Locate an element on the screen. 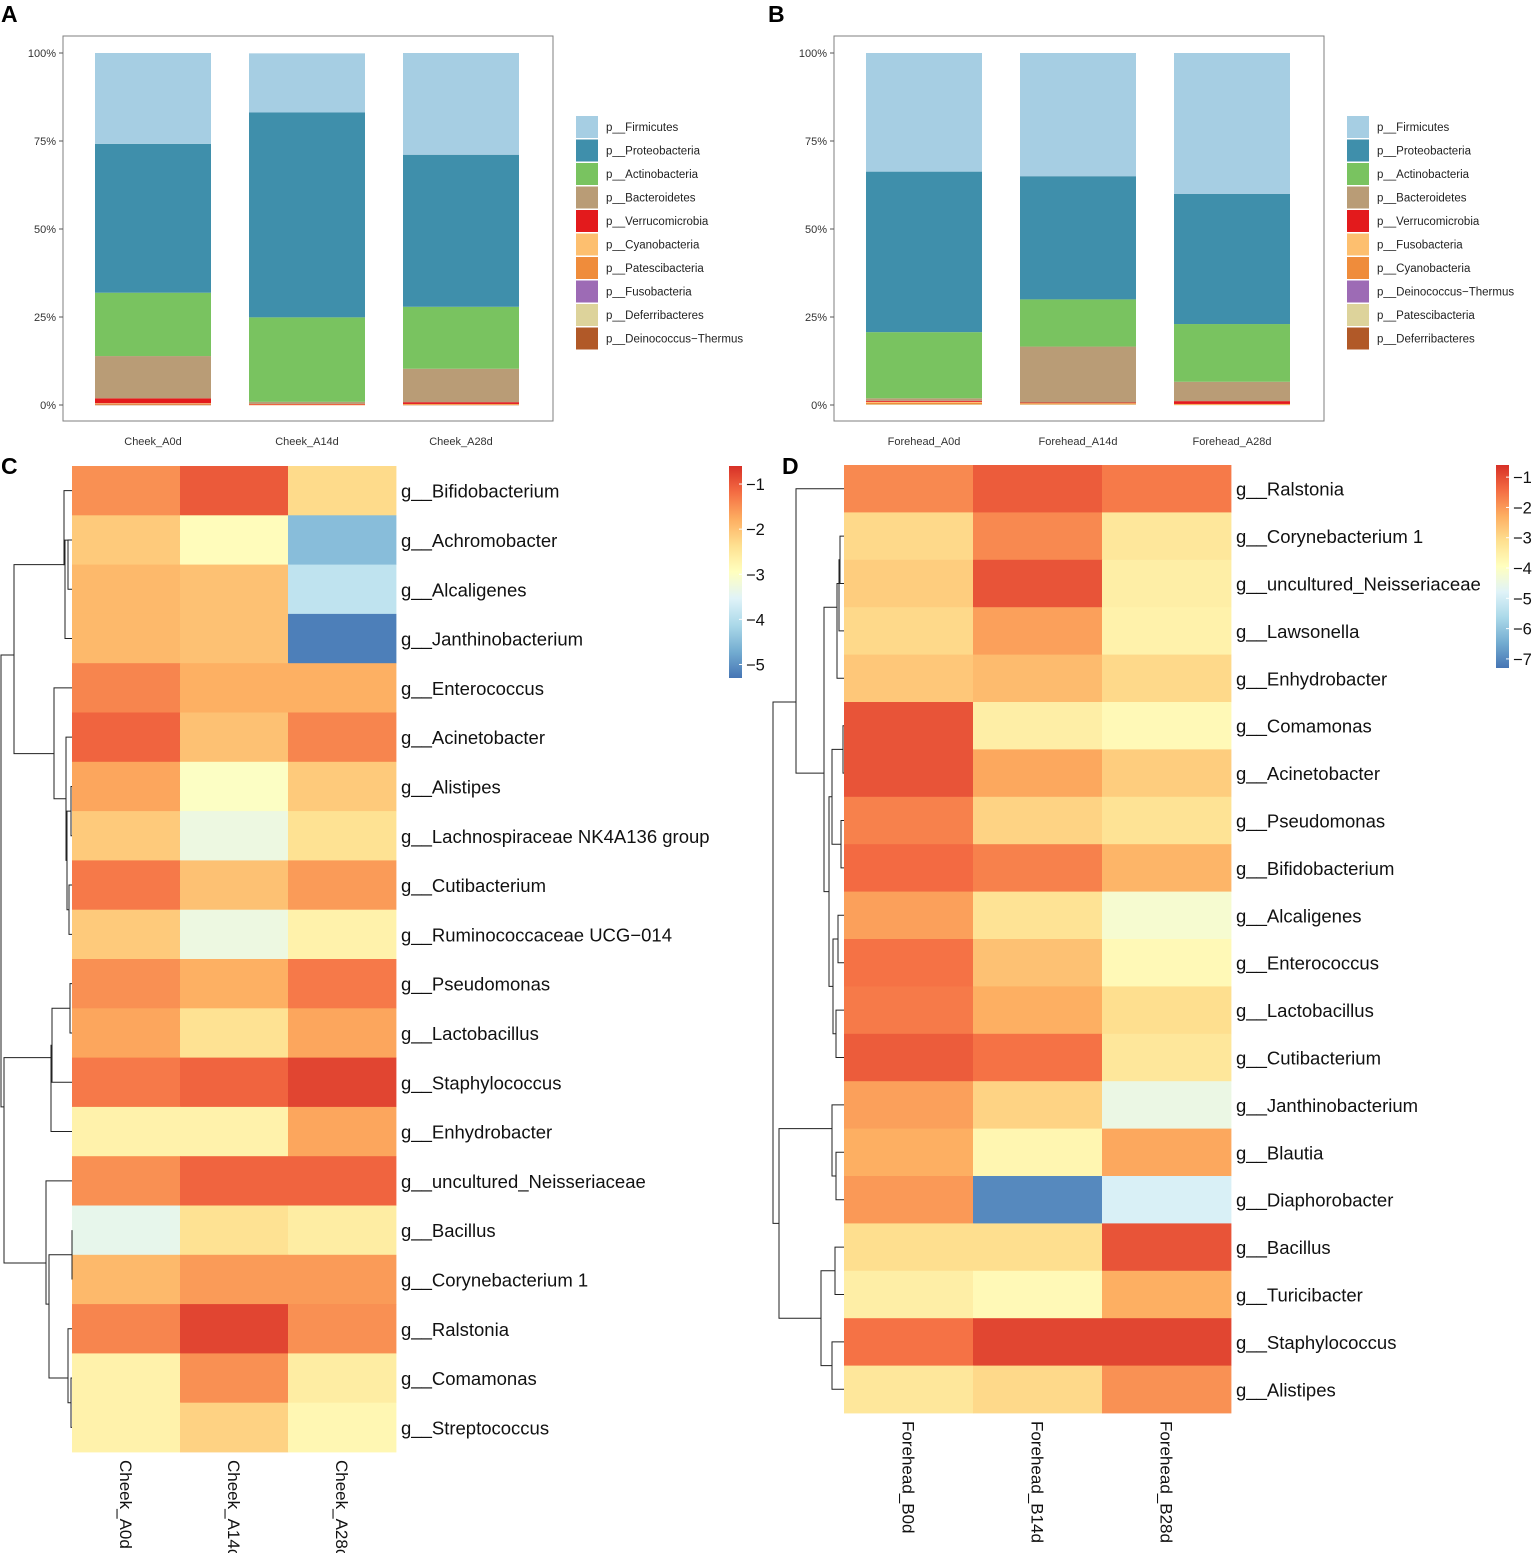  panel-b-bar-p-proteobacteria-forehead-a0d is located at coordinates (924, 252).